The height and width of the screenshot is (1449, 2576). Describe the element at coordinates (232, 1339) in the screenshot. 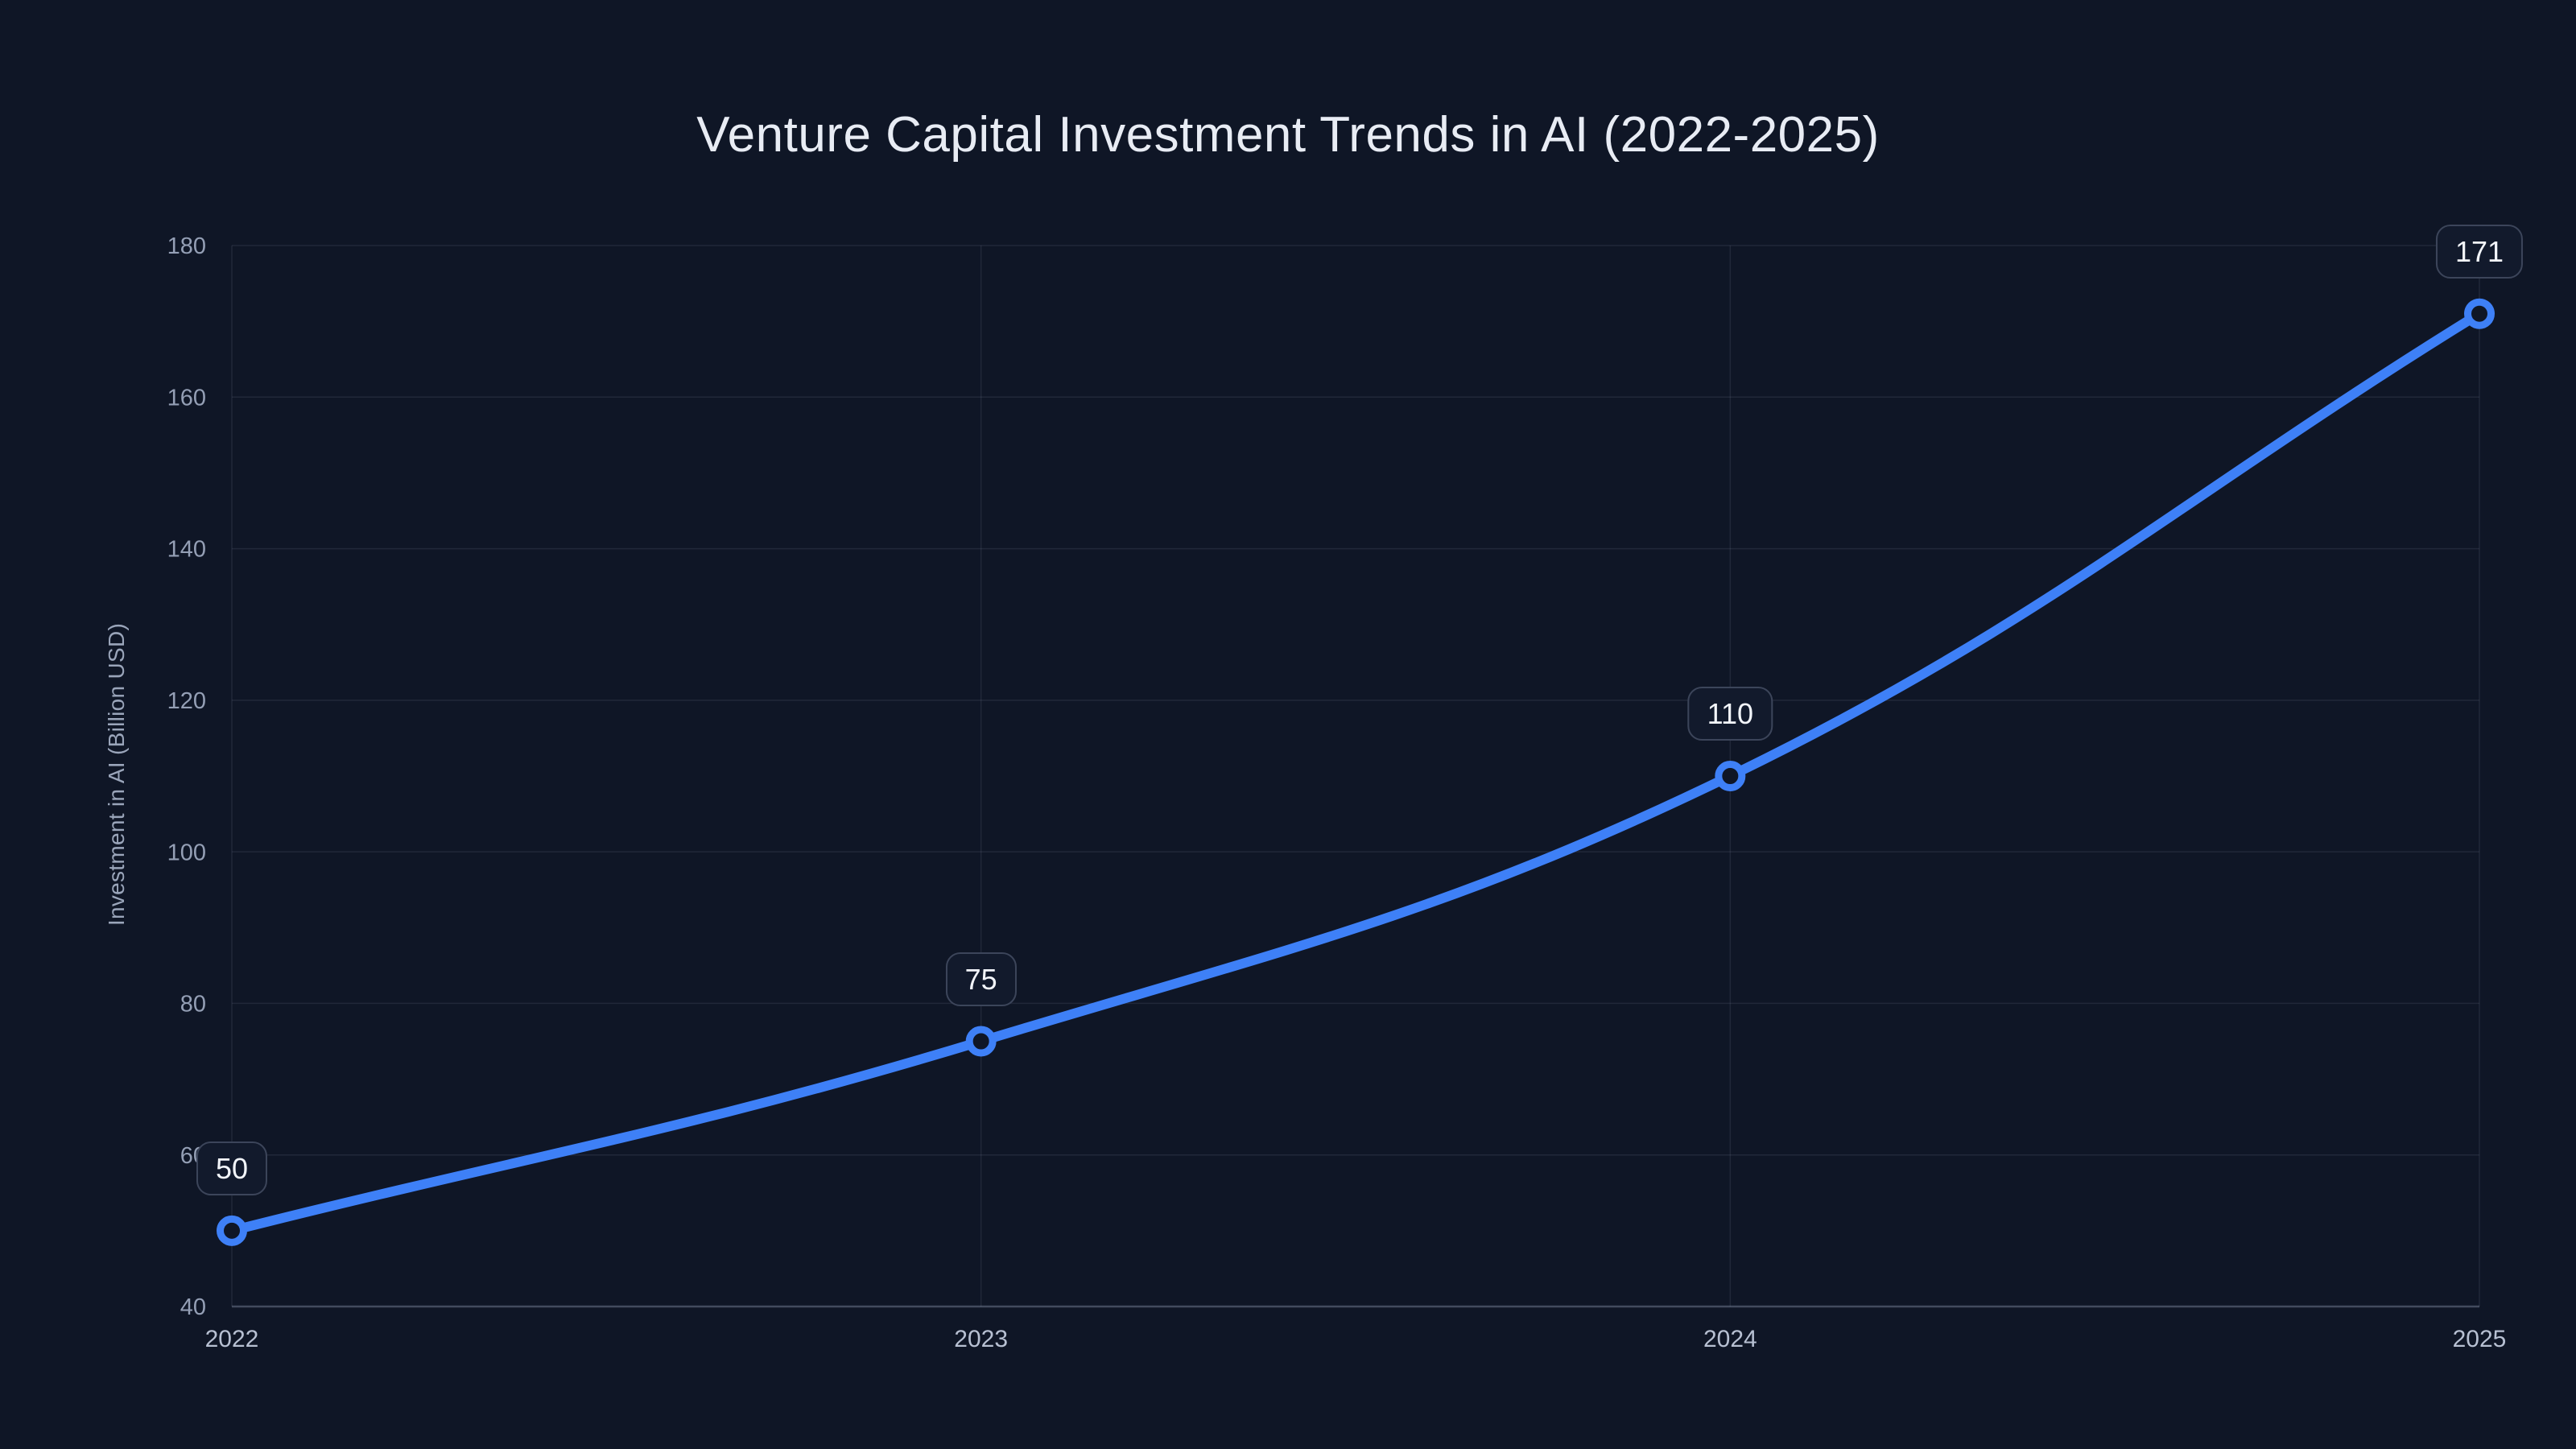

I see `x-tick-label: 2022` at that location.